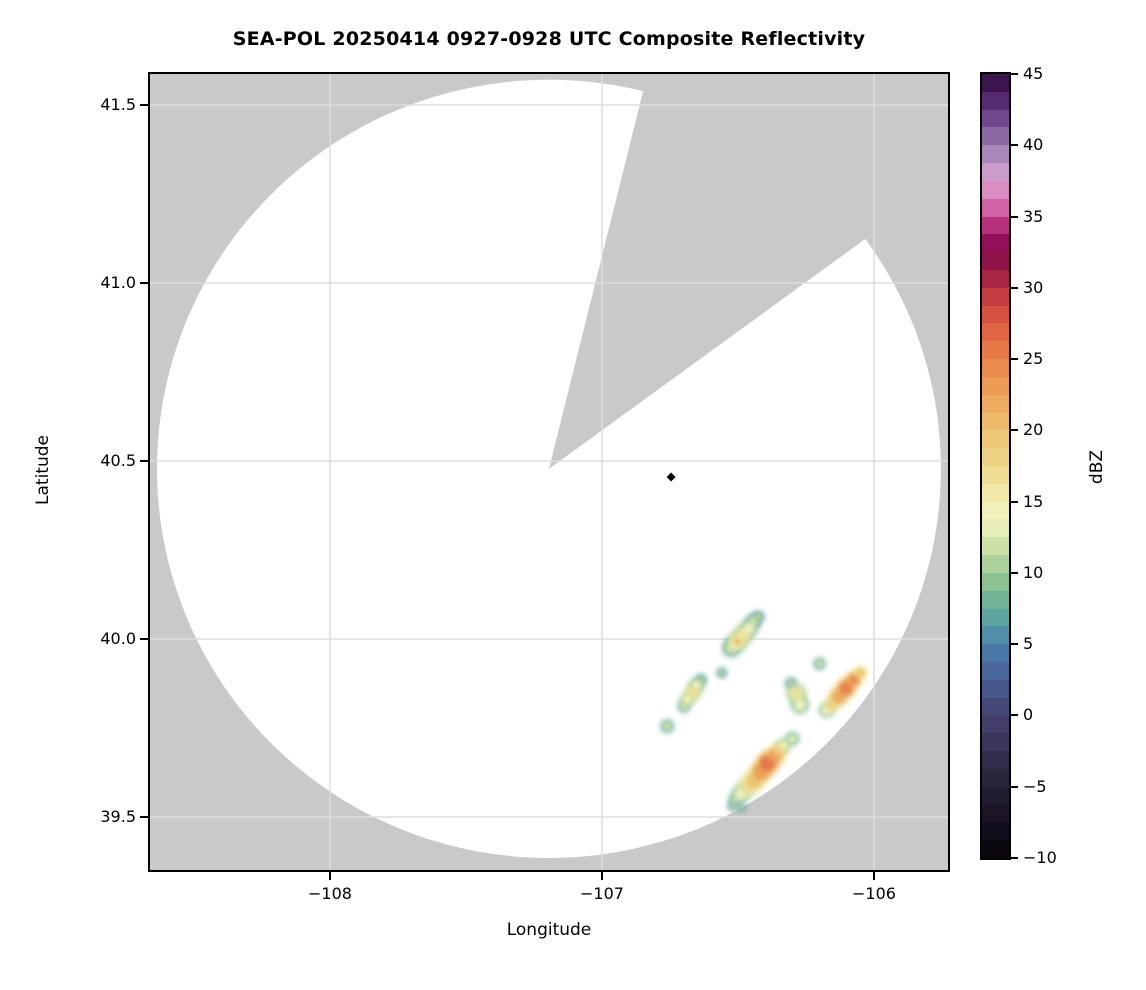  What do you see at coordinates (118, 282) in the screenshot?
I see `y-tick-label: 41.0` at bounding box center [118, 282].